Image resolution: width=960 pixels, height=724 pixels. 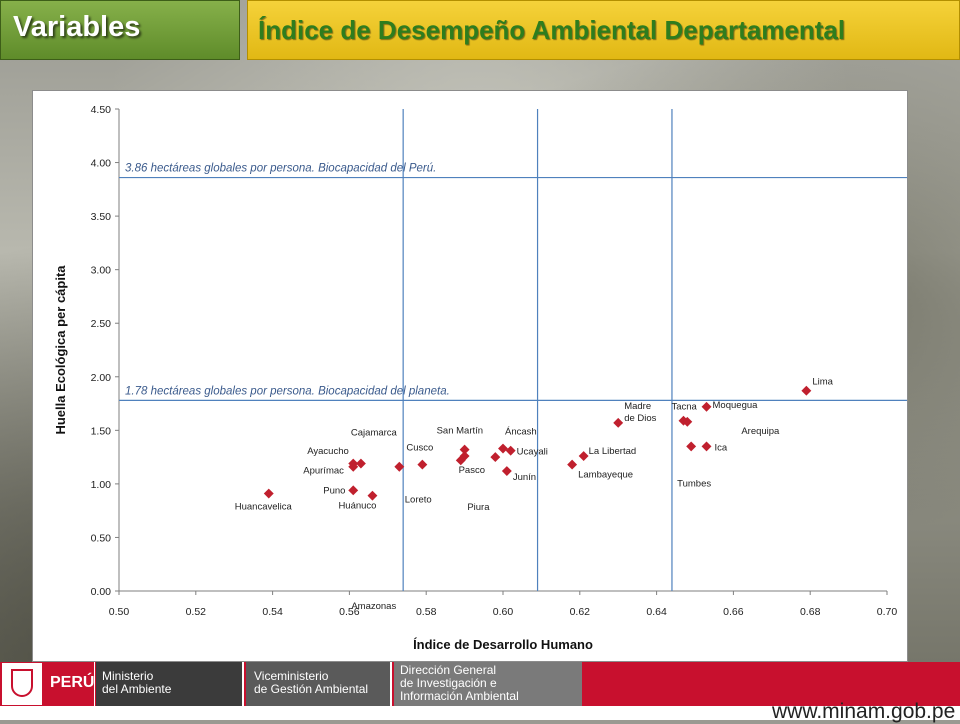 What do you see at coordinates (101, 217) in the screenshot?
I see `y-tick-label: 3.50` at bounding box center [101, 217].